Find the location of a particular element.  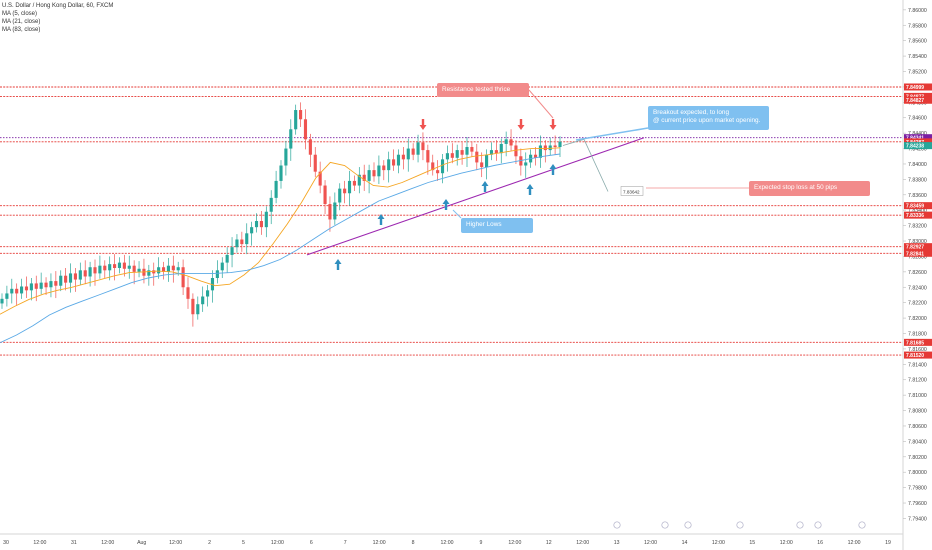

legend-ma-5: MA (5, close) is located at coordinates (20, 14).